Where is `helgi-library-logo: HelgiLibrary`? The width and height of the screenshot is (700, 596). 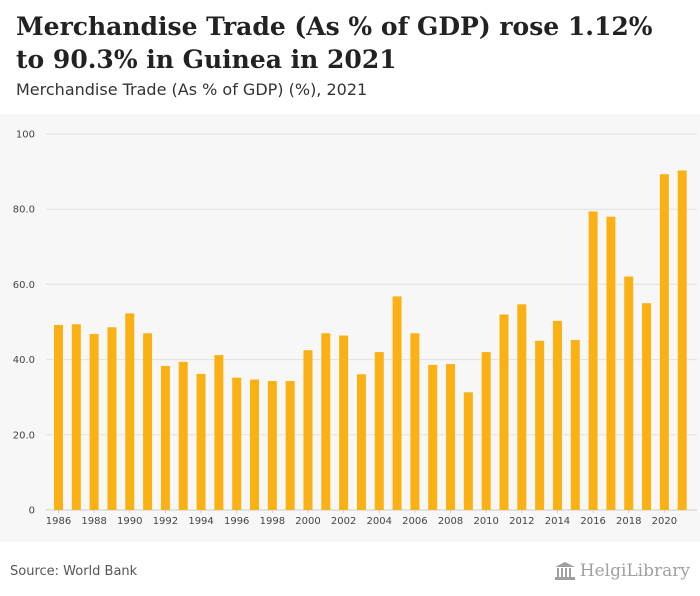
helgi-library-logo: HelgiLibrary is located at coordinates (622, 571).